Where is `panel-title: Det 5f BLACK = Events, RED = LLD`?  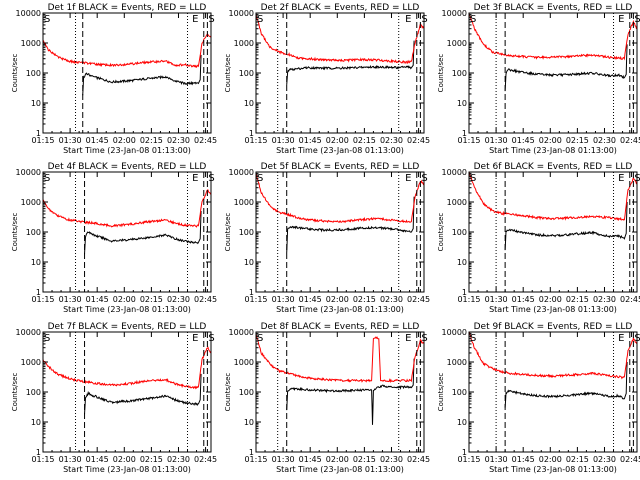 panel-title: Det 5f BLACK = Events, RED = LLD is located at coordinates (340, 167).